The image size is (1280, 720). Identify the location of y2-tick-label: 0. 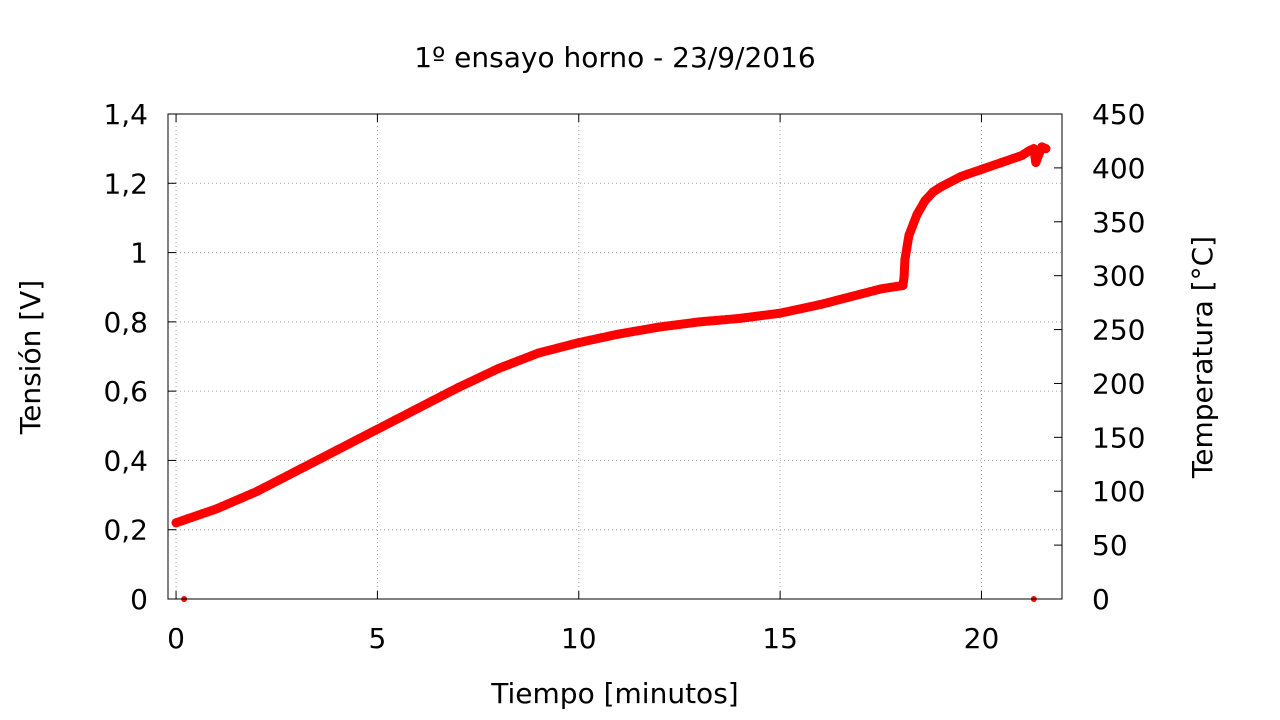
(1101, 599).